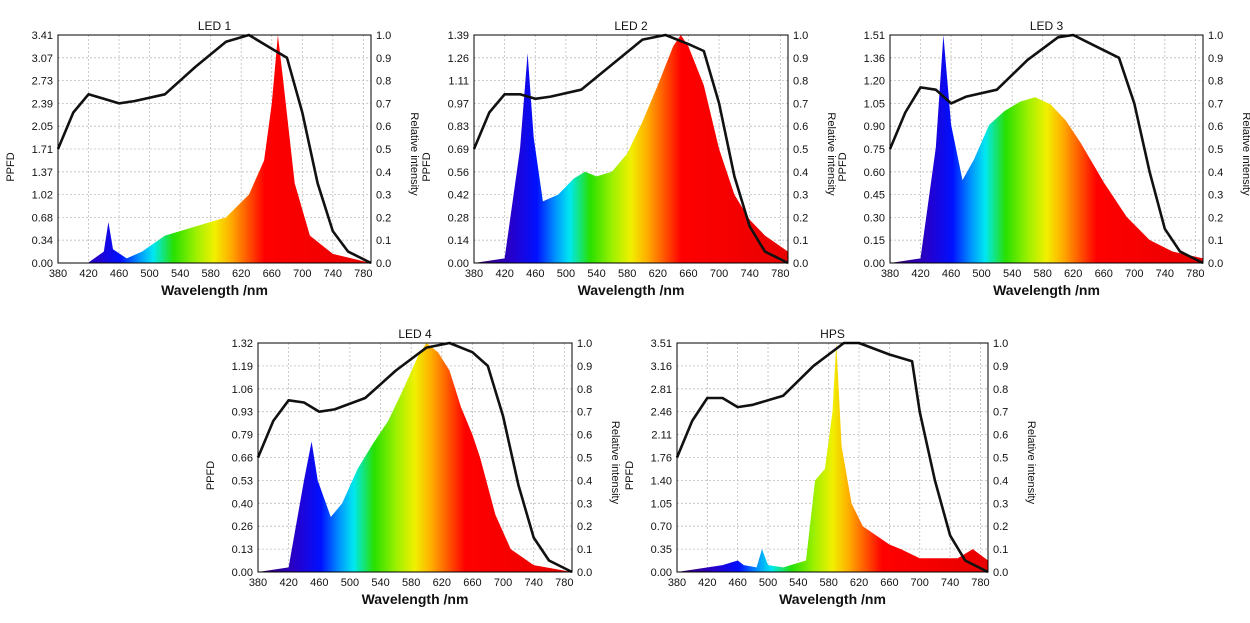 The height and width of the screenshot is (623, 1250). Describe the element at coordinates (383, 150) in the screenshot. I see `y2-tick-label: 0.5` at that location.